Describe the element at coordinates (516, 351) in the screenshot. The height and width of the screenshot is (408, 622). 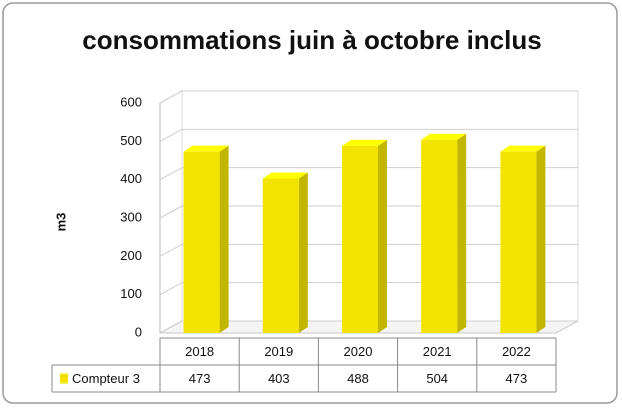
I see `x-tick-label: 2022` at that location.